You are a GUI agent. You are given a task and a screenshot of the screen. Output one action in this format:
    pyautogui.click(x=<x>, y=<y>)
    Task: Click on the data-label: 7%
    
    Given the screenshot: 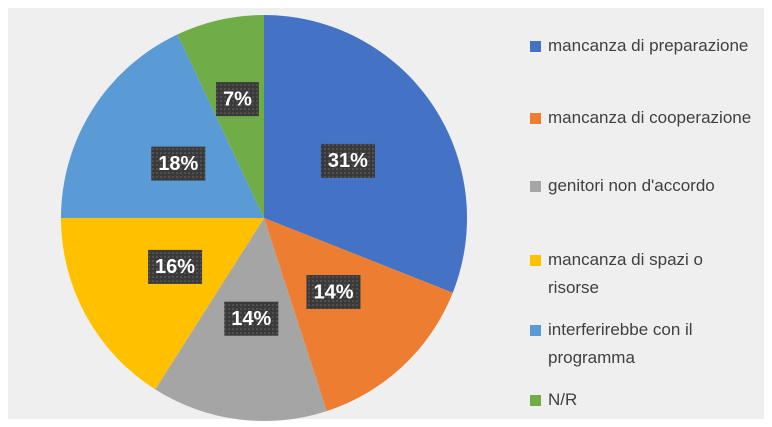 What is the action you would take?
    pyautogui.click(x=237, y=99)
    